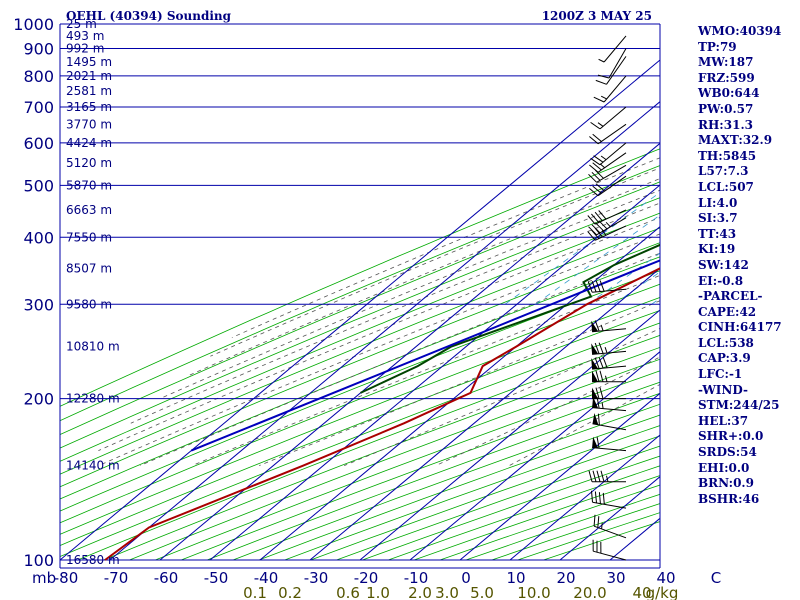 The image size is (800, 600). I want to click on isotherm-line, so click(534, 456).